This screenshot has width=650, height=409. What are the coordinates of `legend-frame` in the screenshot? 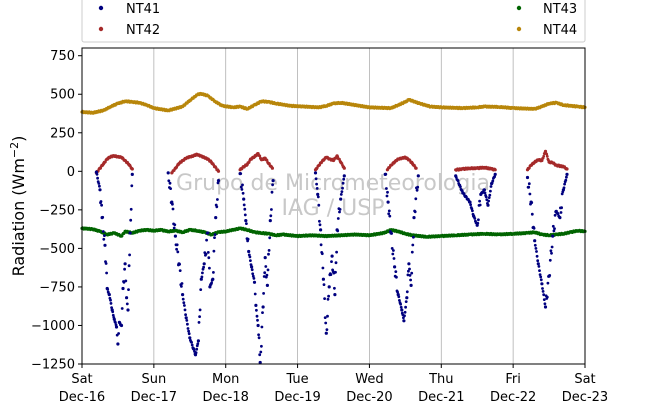 It's located at (333, 21).